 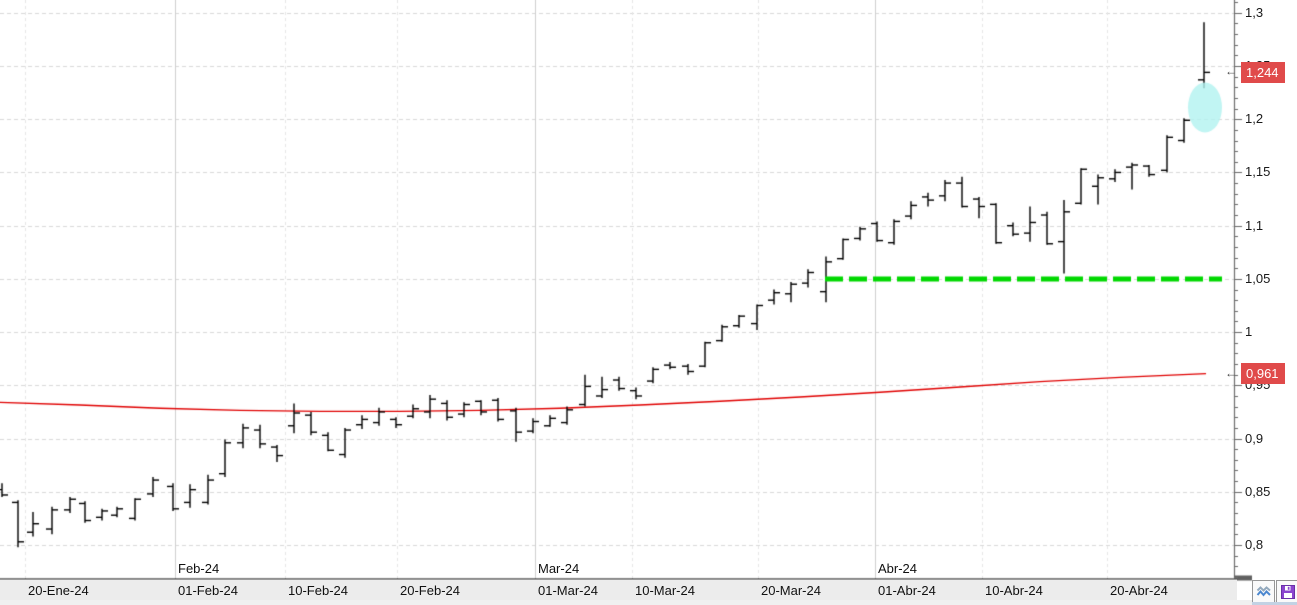 What do you see at coordinates (1263, 374) in the screenshot?
I see `price-badge: 0,961` at bounding box center [1263, 374].